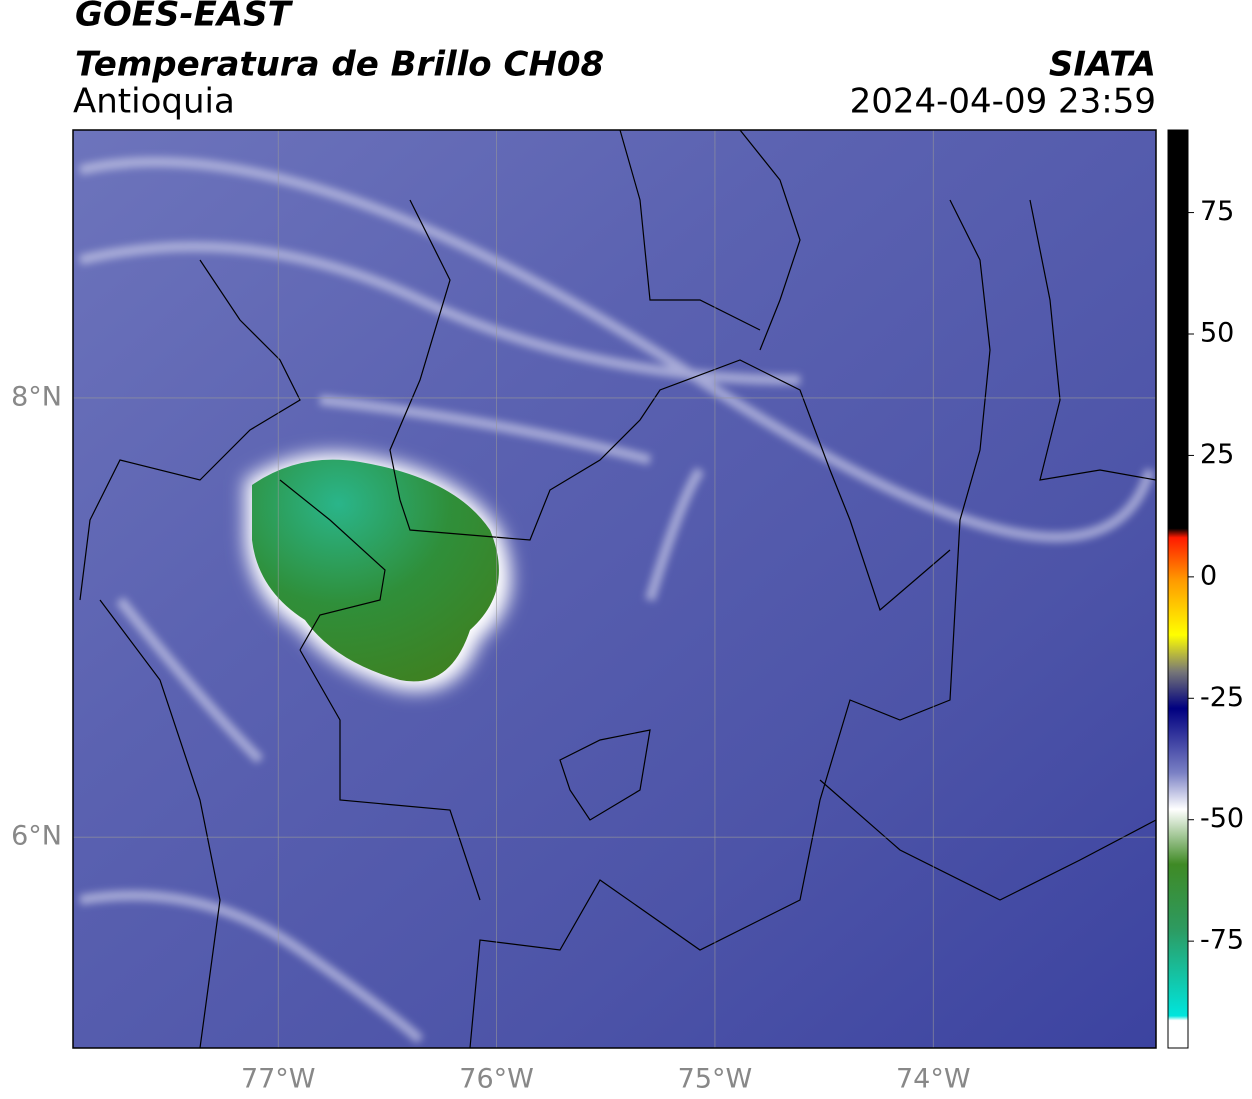 The height and width of the screenshot is (1099, 1252). Describe the element at coordinates (278, 1079) in the screenshot. I see `lon-tick-label: 77°W` at that location.